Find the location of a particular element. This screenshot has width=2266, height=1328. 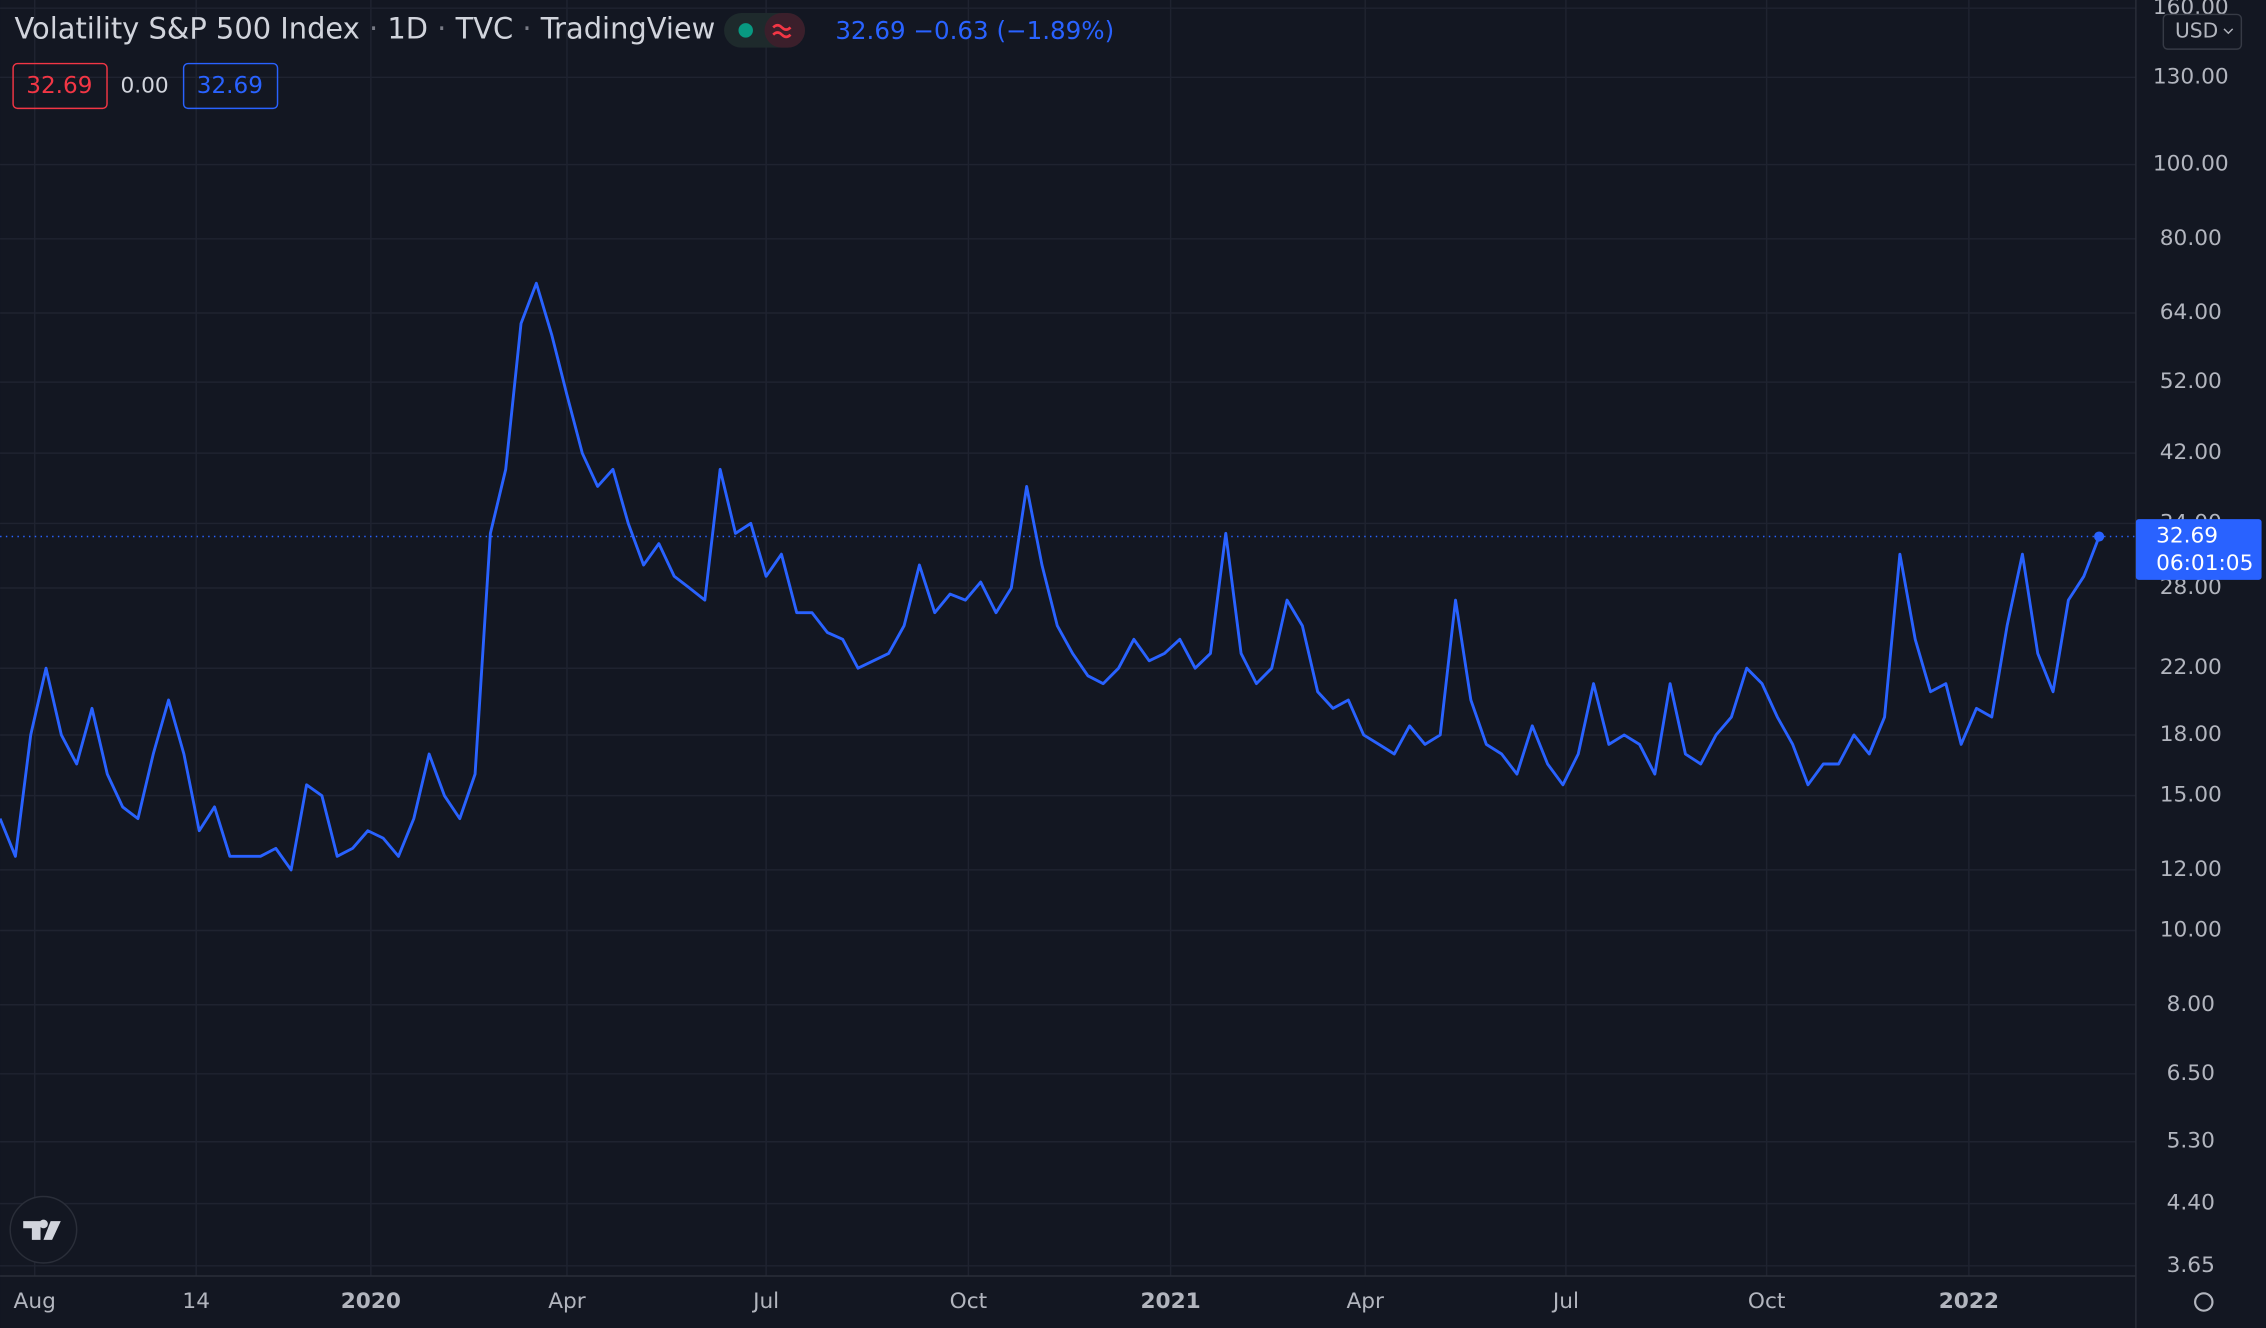

y-tick-label: 10.00 is located at coordinates (2191, 930).